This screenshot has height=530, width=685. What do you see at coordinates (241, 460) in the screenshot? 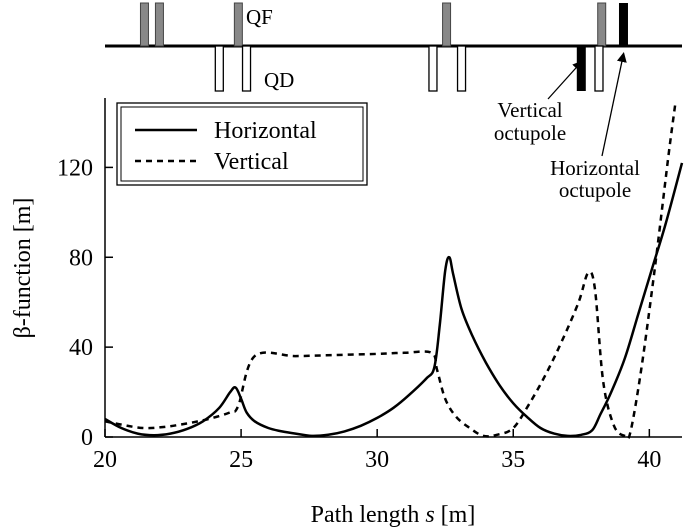
I see `x-tick-label: 25` at bounding box center [241, 460].